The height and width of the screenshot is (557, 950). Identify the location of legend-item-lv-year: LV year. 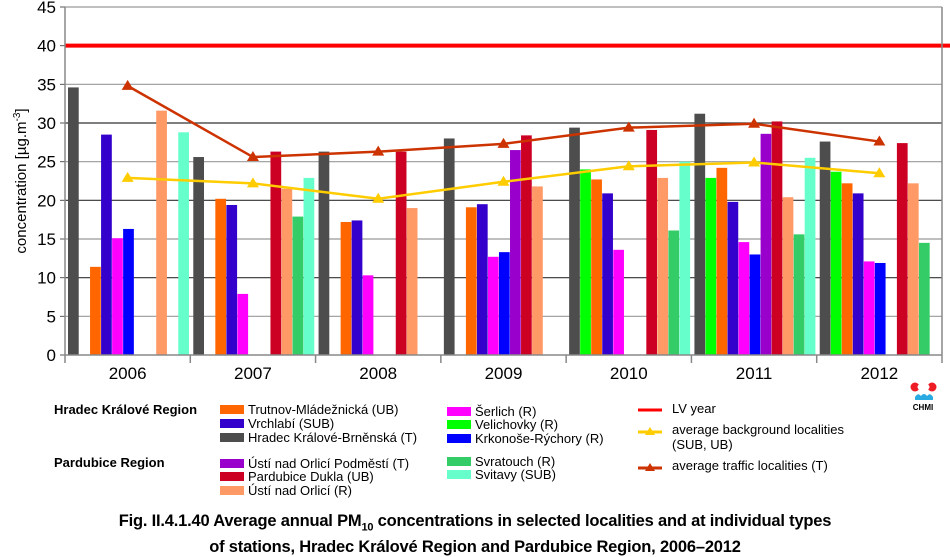
(677, 408).